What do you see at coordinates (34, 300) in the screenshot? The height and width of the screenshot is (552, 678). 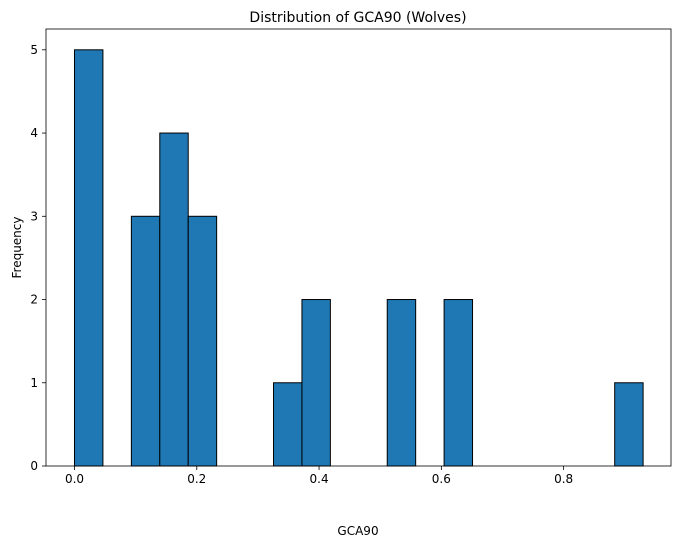 I see `y-tick-label: 2` at bounding box center [34, 300].